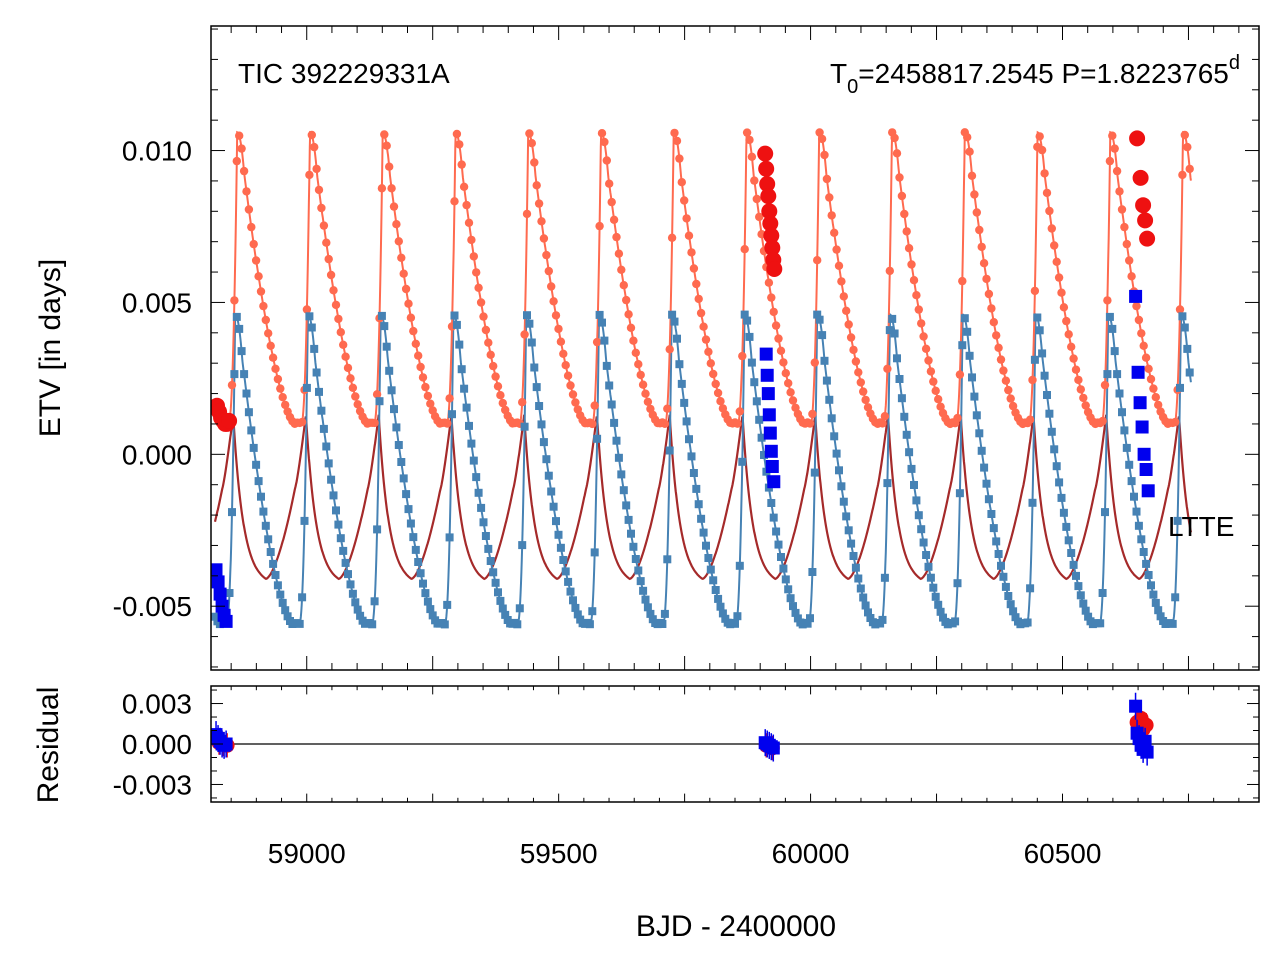 The width and height of the screenshot is (1280, 960). Describe the element at coordinates (1035, 75) in the screenshot. I see `ephemeris-annotation: T0=2458817.2545 P=1.8223765d` at that location.